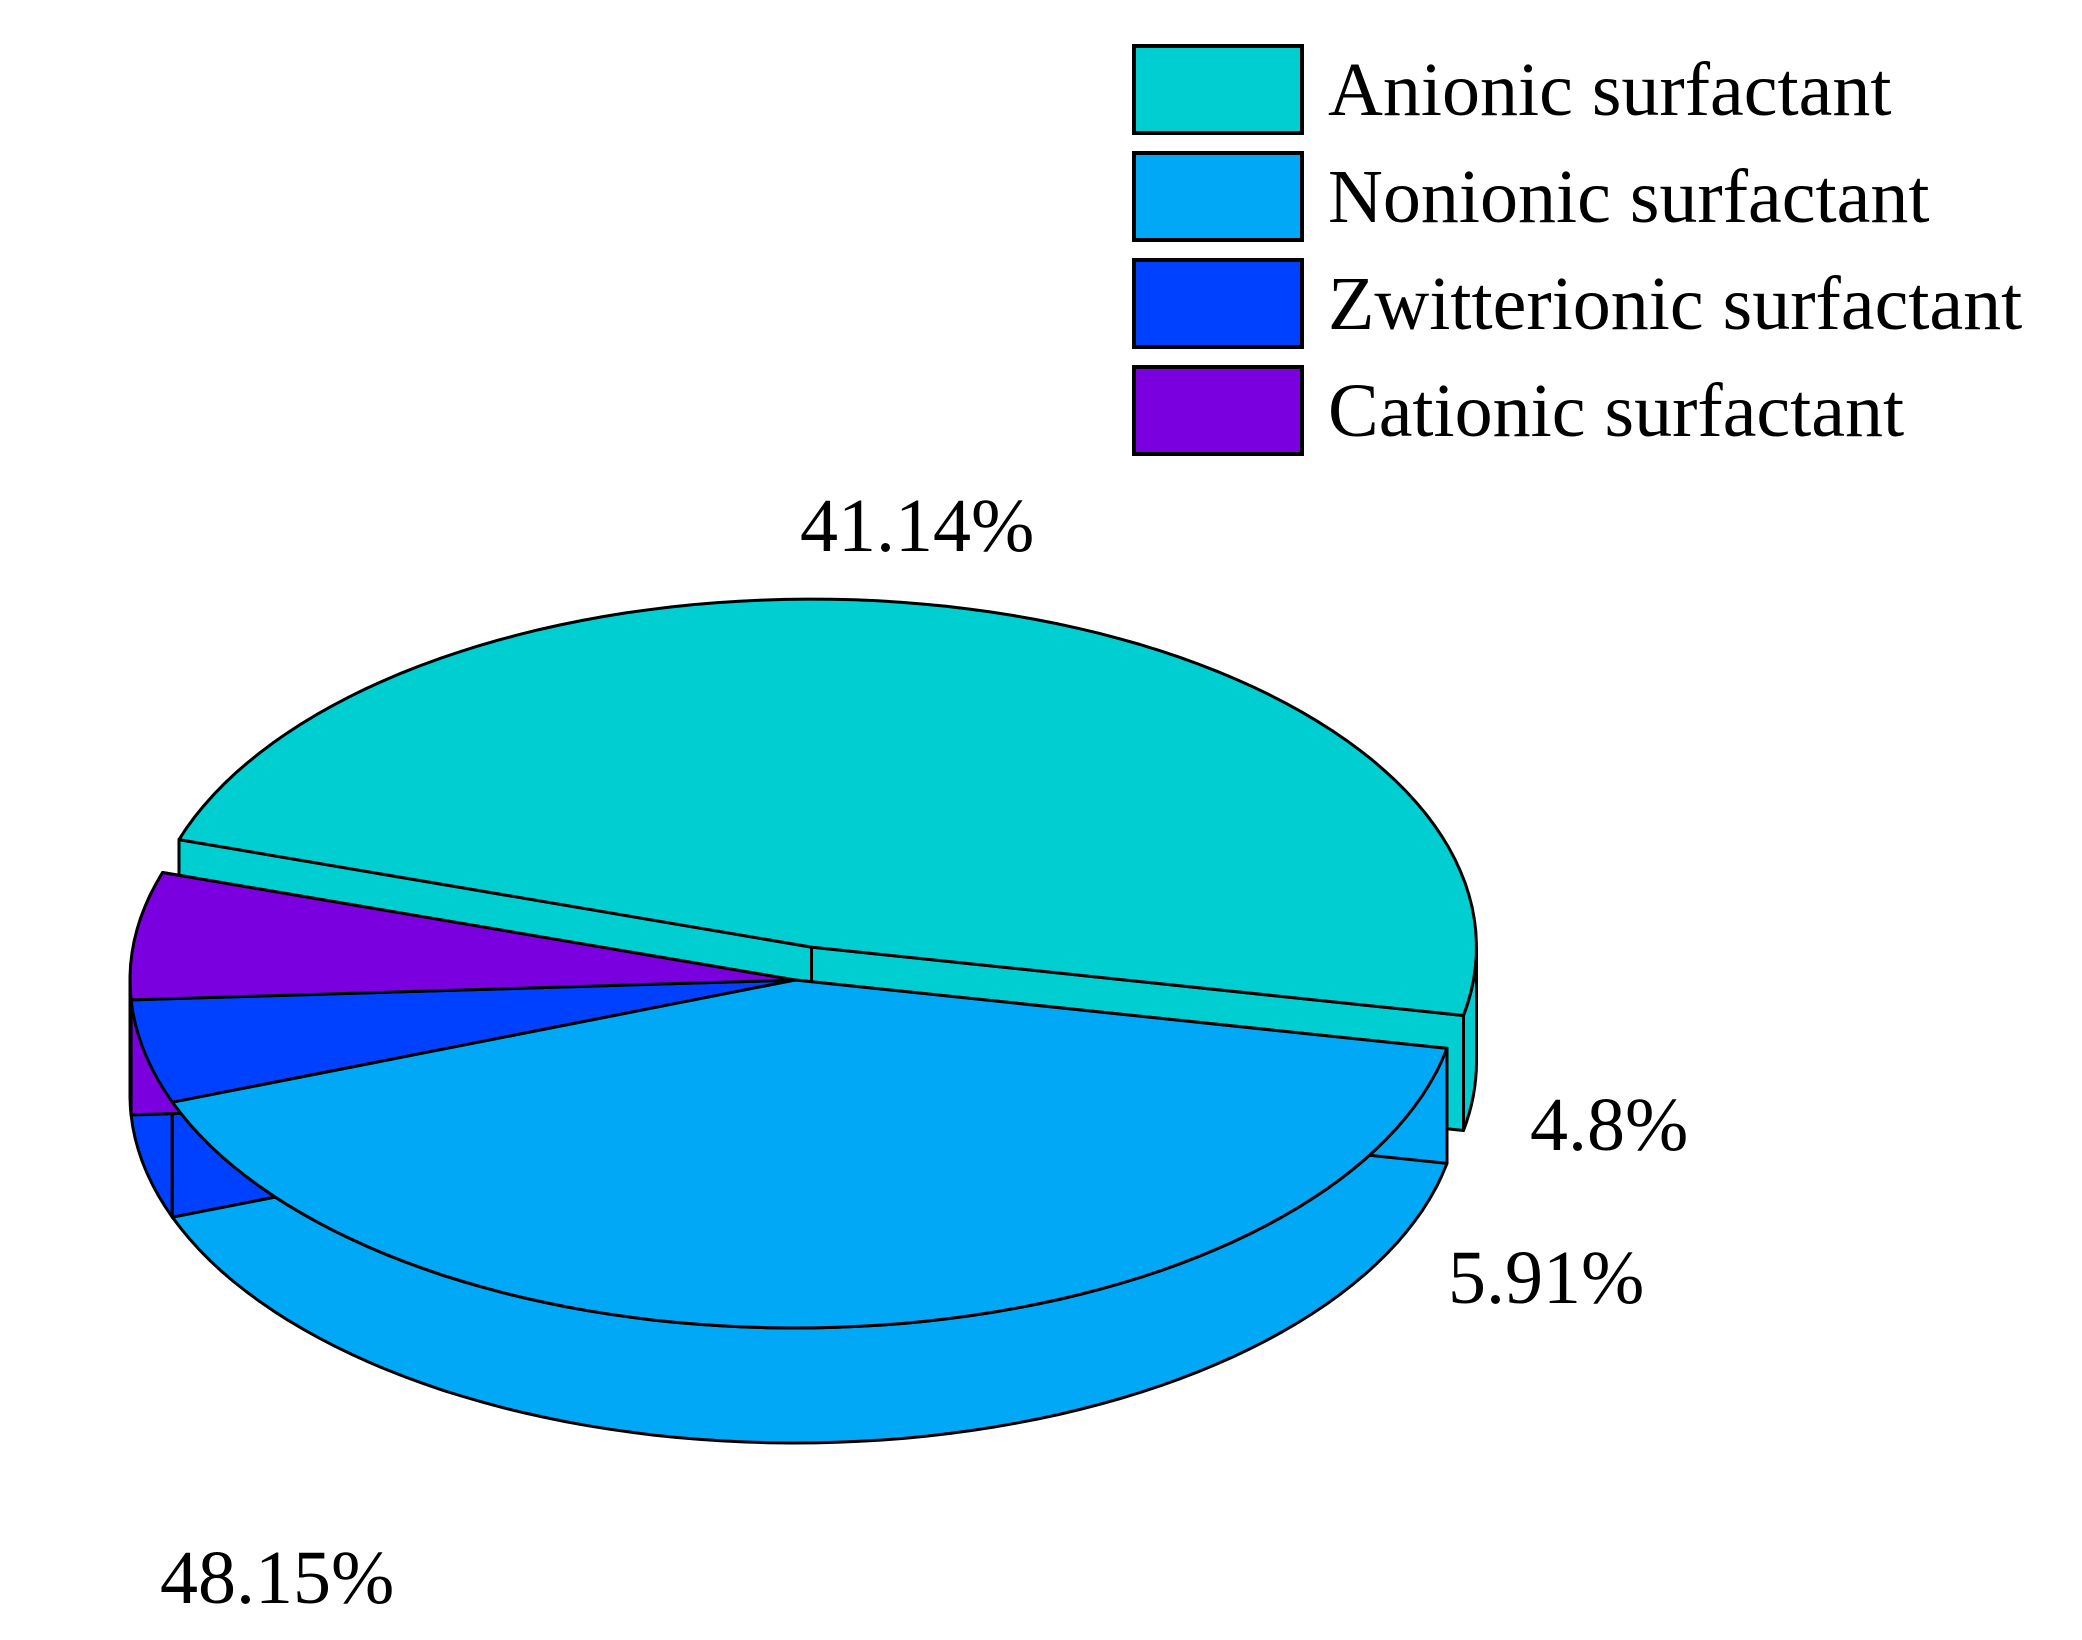 This screenshot has width=2082, height=1640. I want to click on legend-item-nonionic: Nonionic surfactant, so click(1577, 196).